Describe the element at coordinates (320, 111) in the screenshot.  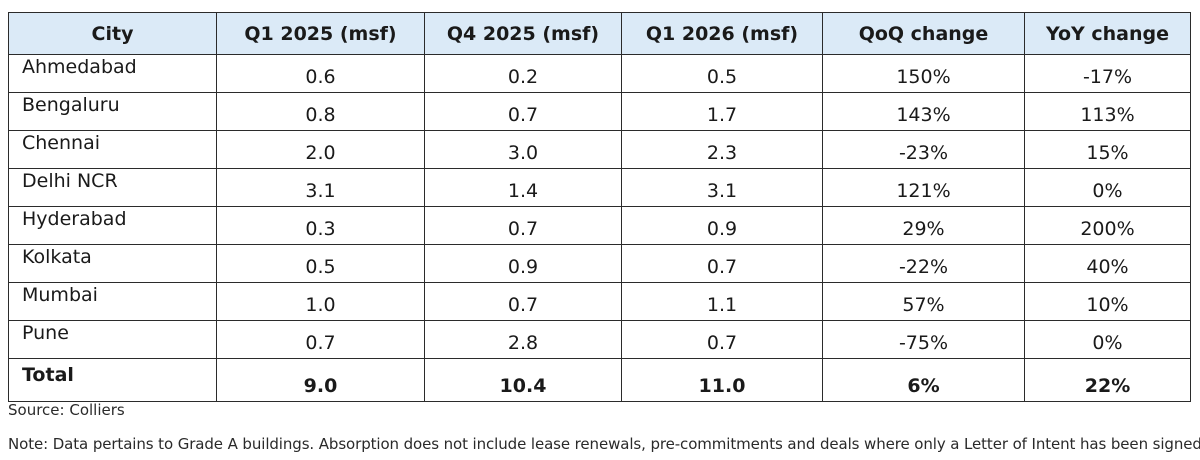
I see `value-cell: 0.8` at that location.